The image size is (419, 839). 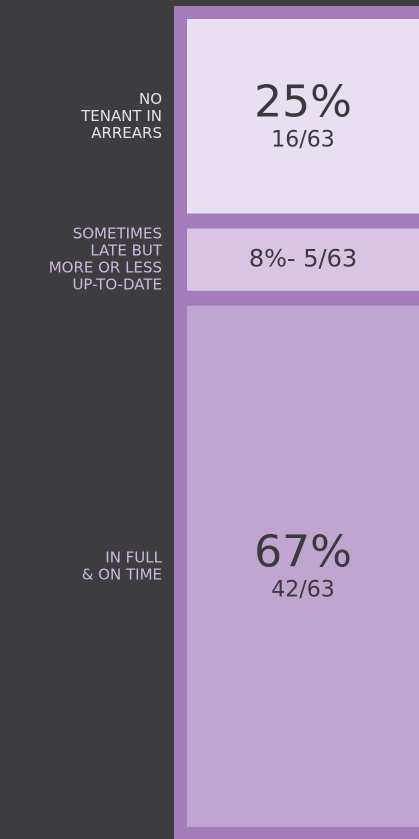 What do you see at coordinates (303, 551) in the screenshot?
I see `value-label: 67%` at bounding box center [303, 551].